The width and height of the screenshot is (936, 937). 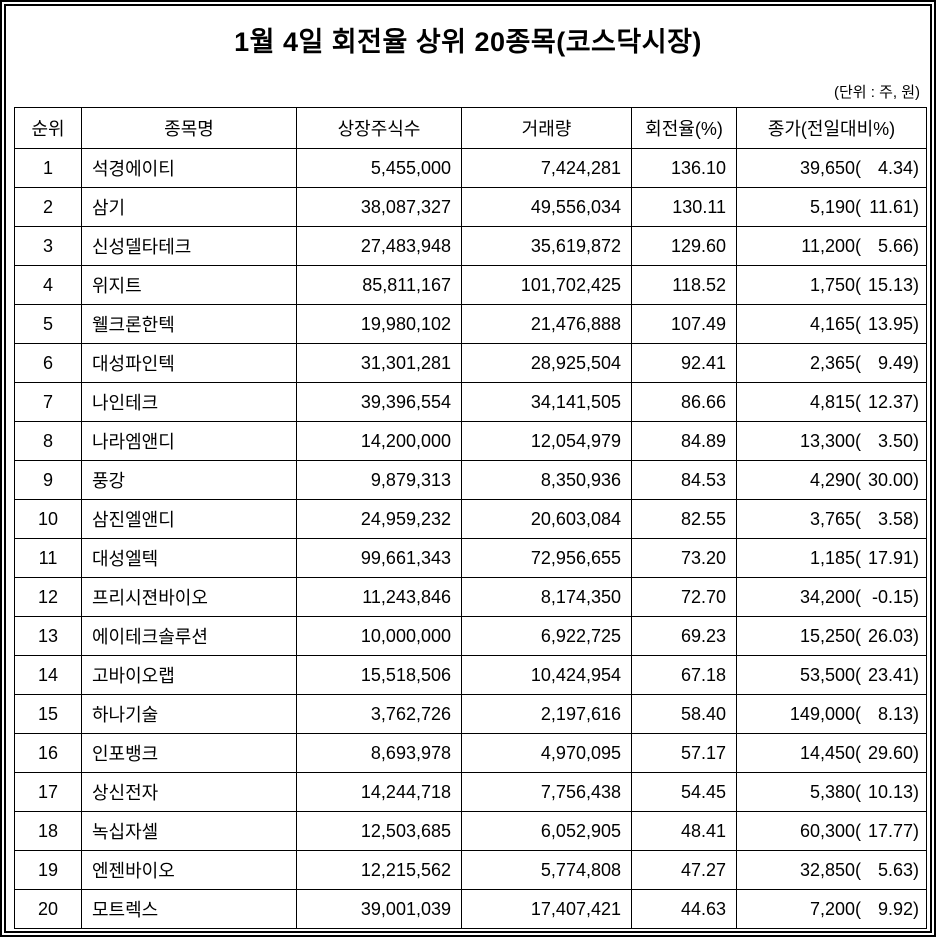 I want to click on volume-cell: 2,197,616, so click(x=546, y=714).